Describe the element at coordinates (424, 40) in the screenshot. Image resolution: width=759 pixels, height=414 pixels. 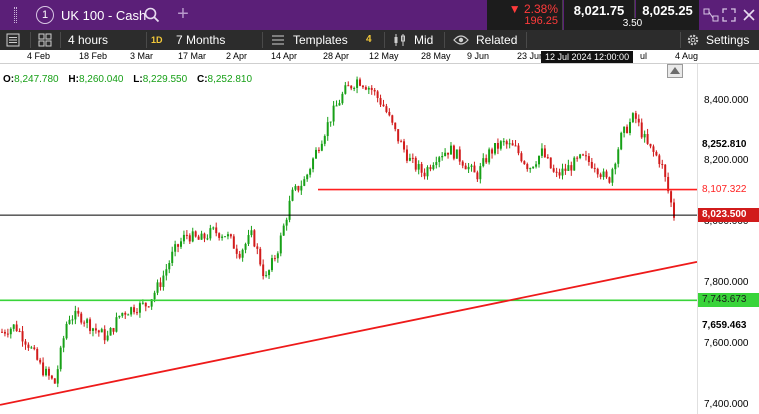
I see `price-type-selector: Mid` at that location.